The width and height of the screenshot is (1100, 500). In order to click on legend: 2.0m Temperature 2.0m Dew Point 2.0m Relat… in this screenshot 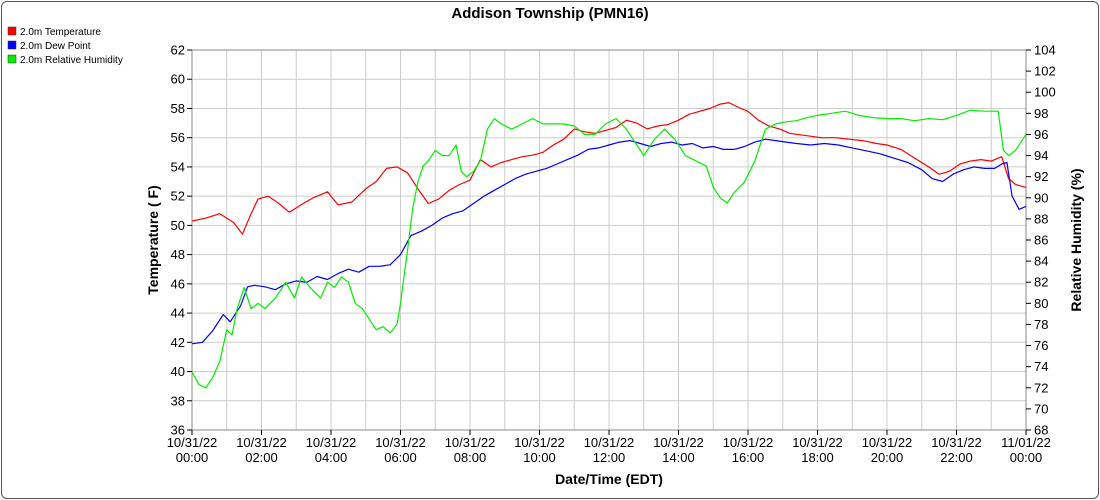, I will do `click(65, 46)`.